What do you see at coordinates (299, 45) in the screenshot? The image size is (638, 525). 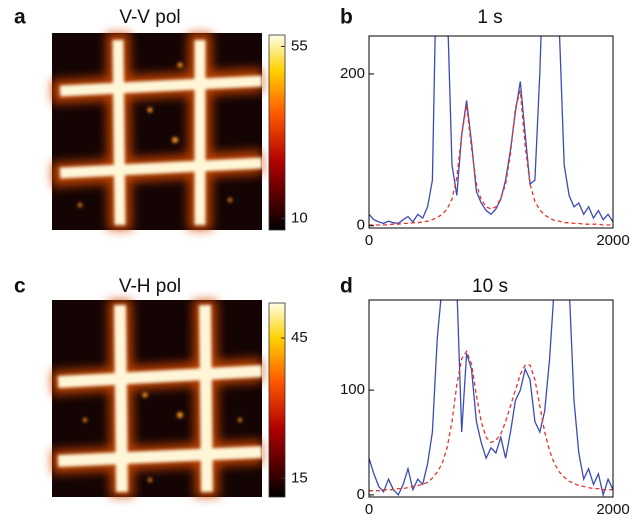 I see `colorbar-tick-label: 55` at bounding box center [299, 45].